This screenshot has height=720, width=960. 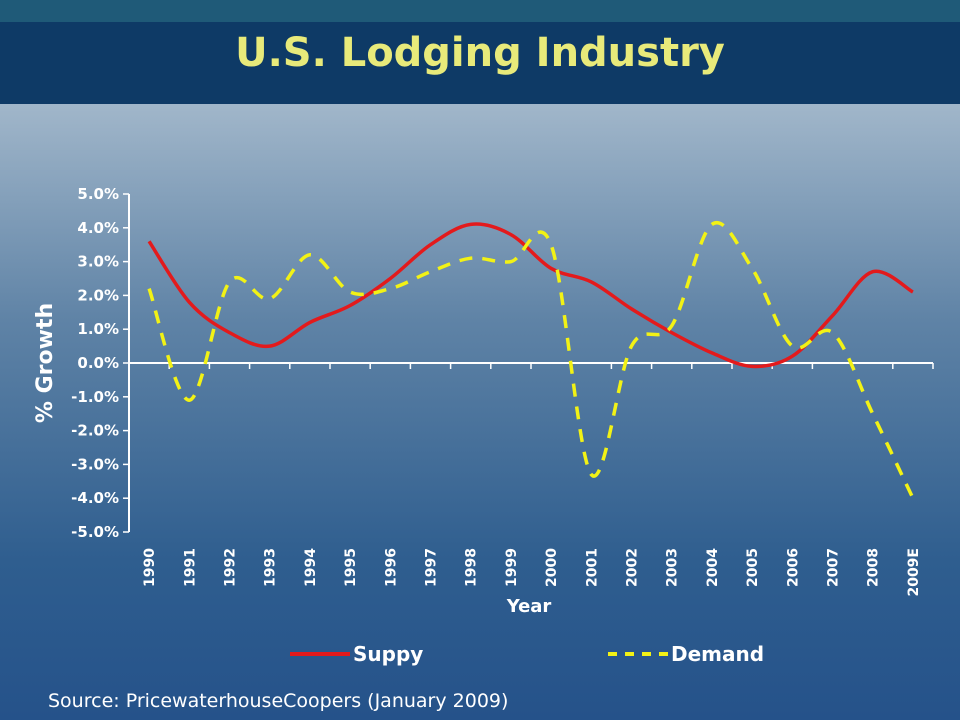 What do you see at coordinates (95, 532) in the screenshot?
I see `y-tick-label: -5.0%` at bounding box center [95, 532].